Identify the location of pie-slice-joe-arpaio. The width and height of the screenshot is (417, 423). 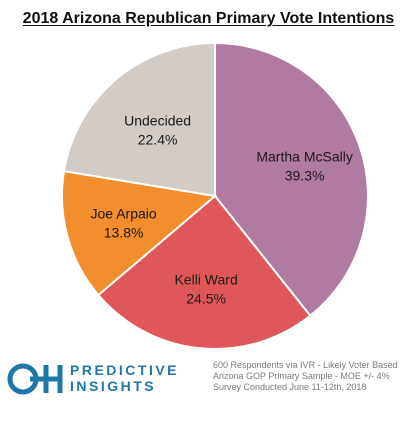
(139, 233).